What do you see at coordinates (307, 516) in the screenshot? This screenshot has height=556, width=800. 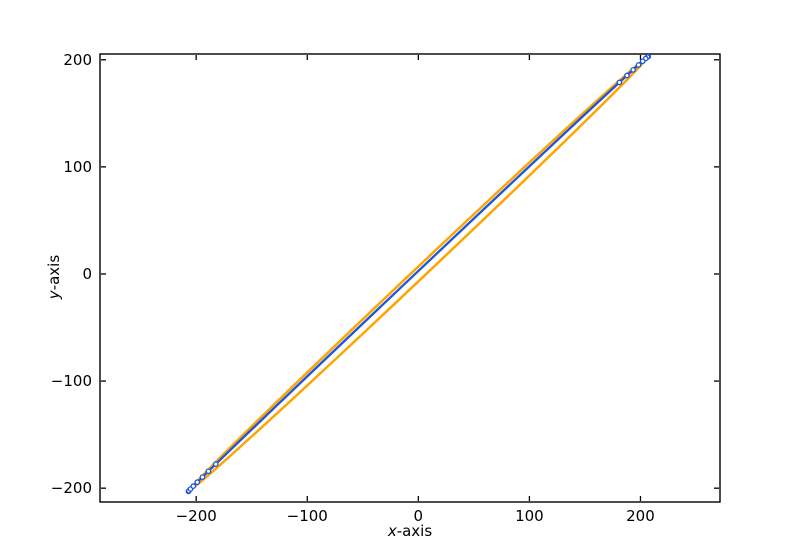 I see `x-tick-label: −100` at bounding box center [307, 516].